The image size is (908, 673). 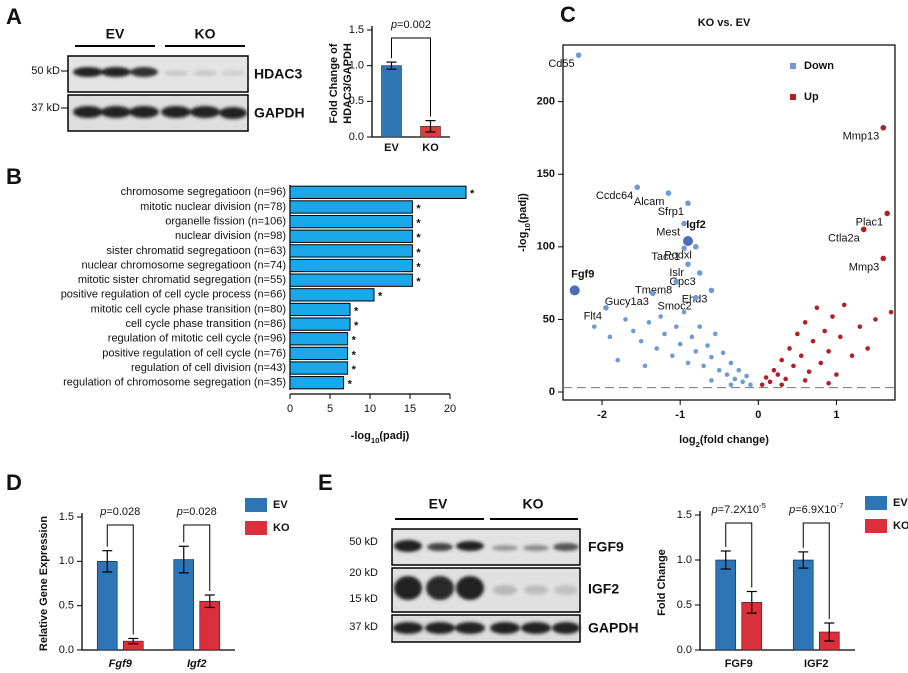 What do you see at coordinates (410, 25) in the screenshot?
I see `p-value: p=0.002` at bounding box center [410, 25].